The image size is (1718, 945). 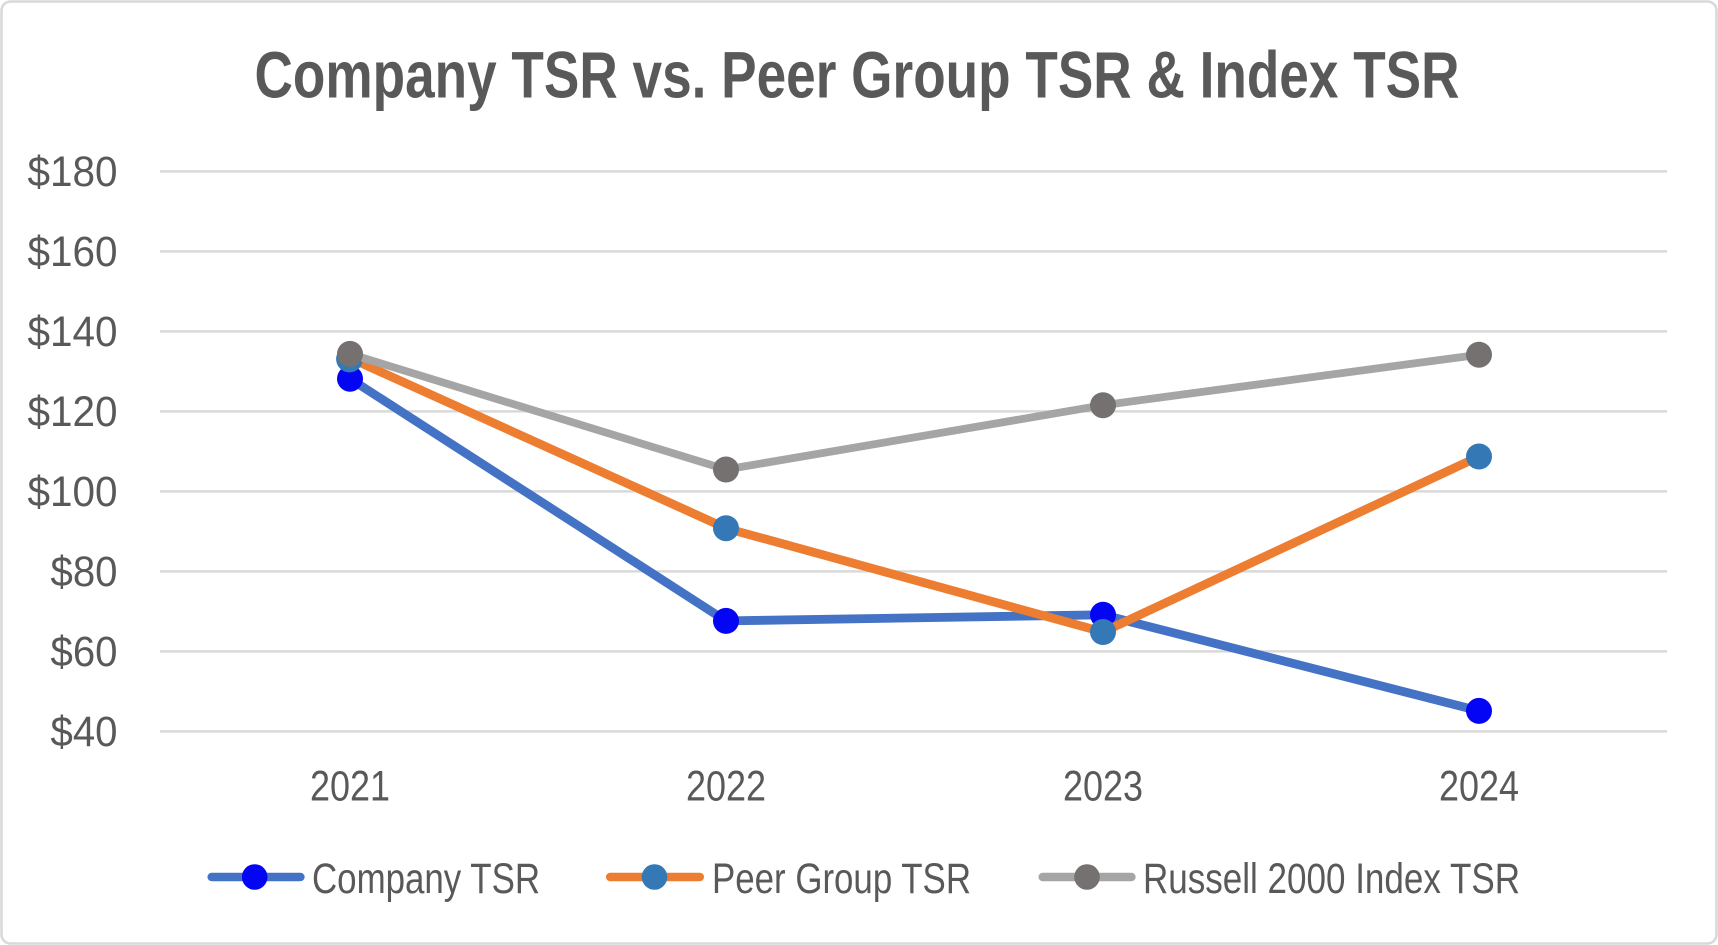 What do you see at coordinates (73, 252) in the screenshot?
I see `svg-text: $160` at bounding box center [73, 252].